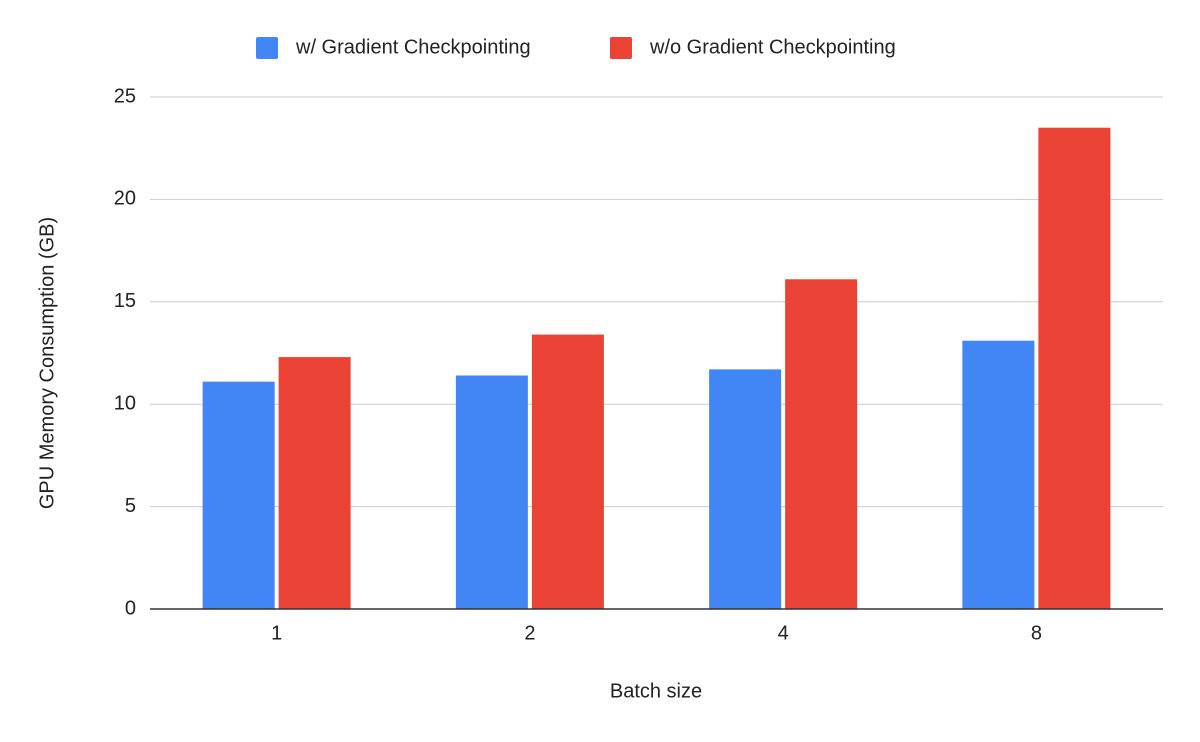  Describe the element at coordinates (125, 403) in the screenshot. I see `y-tick-label: 10` at that location.